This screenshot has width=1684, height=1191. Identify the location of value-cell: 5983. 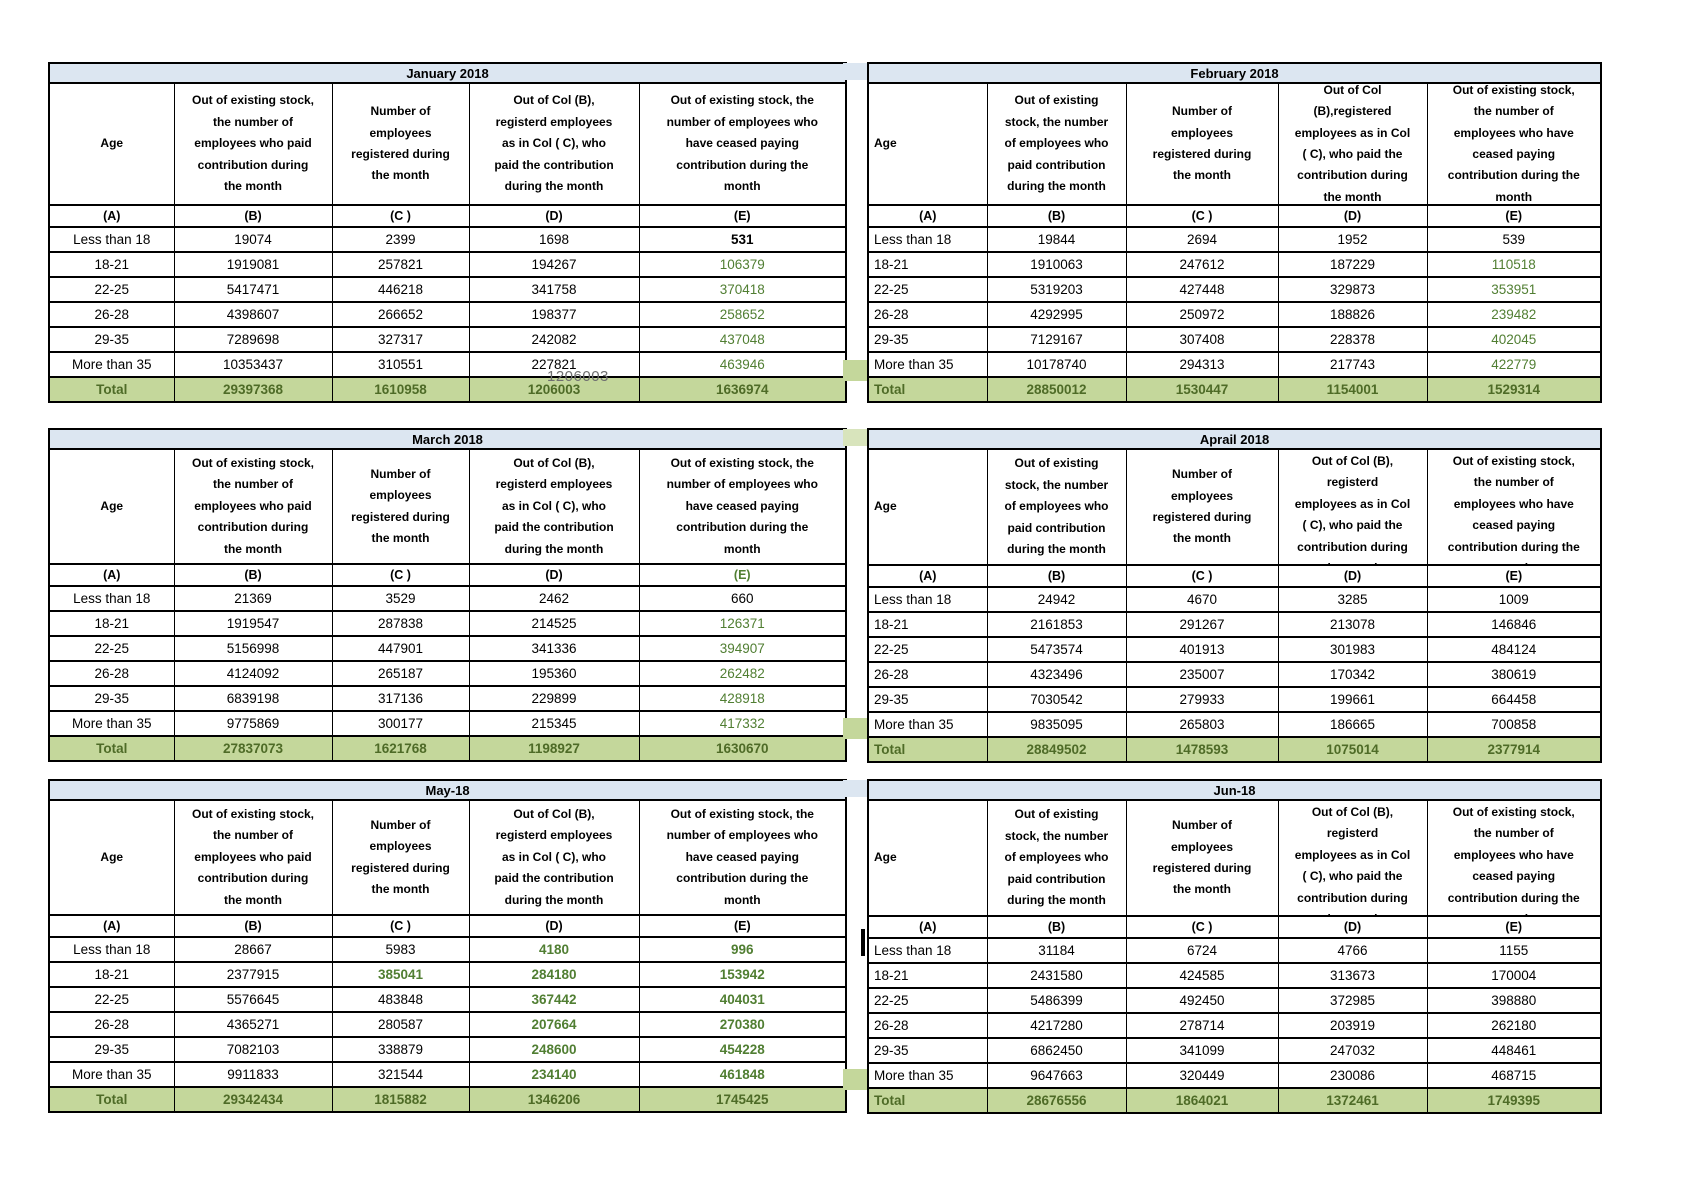
(400, 949).